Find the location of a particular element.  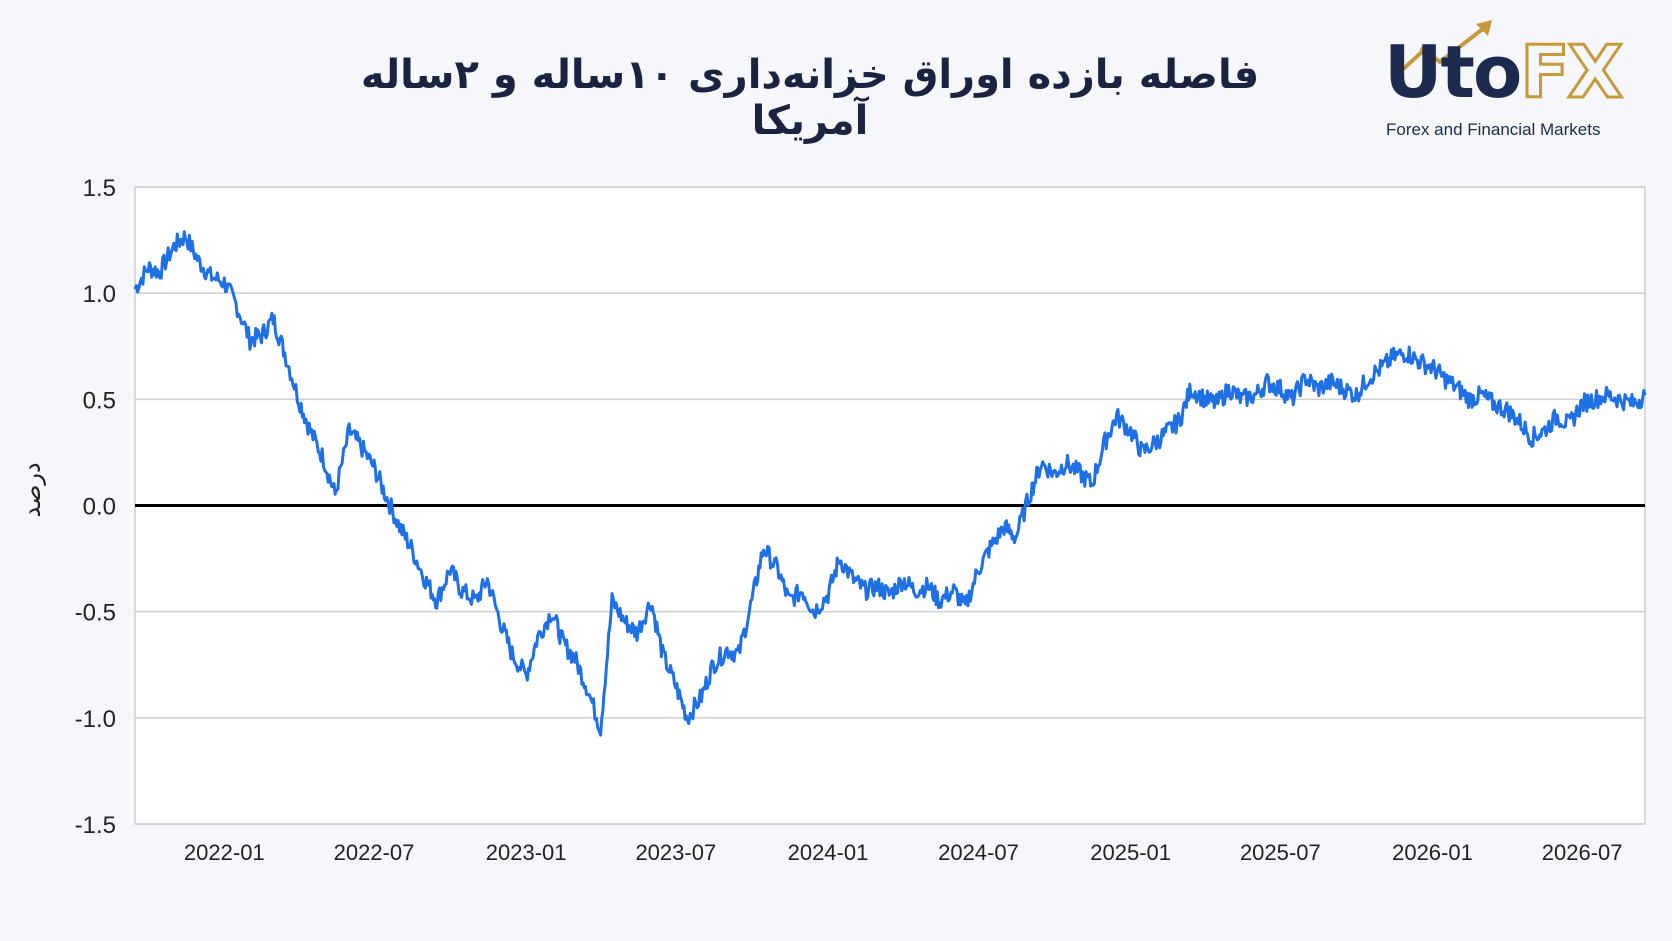

logo-wordmark: UtoFX is located at coordinates (1504, 72).